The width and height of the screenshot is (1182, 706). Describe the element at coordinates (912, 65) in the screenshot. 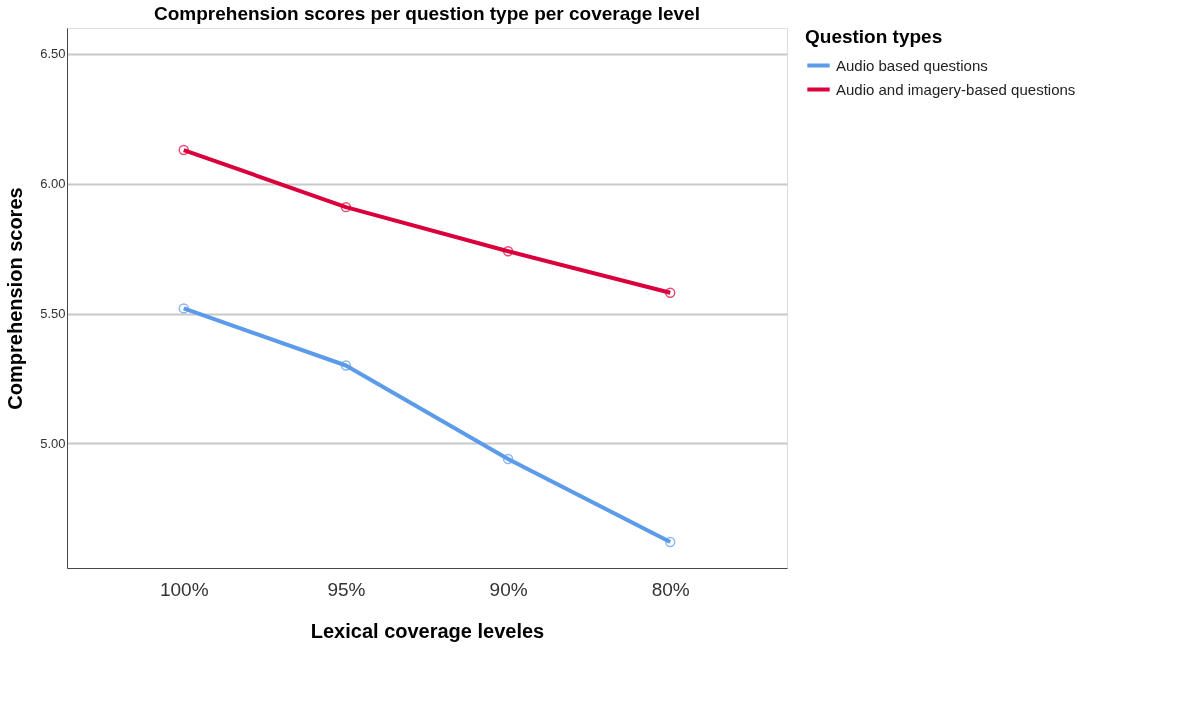

I see `legend-label: Audio based questions` at that location.